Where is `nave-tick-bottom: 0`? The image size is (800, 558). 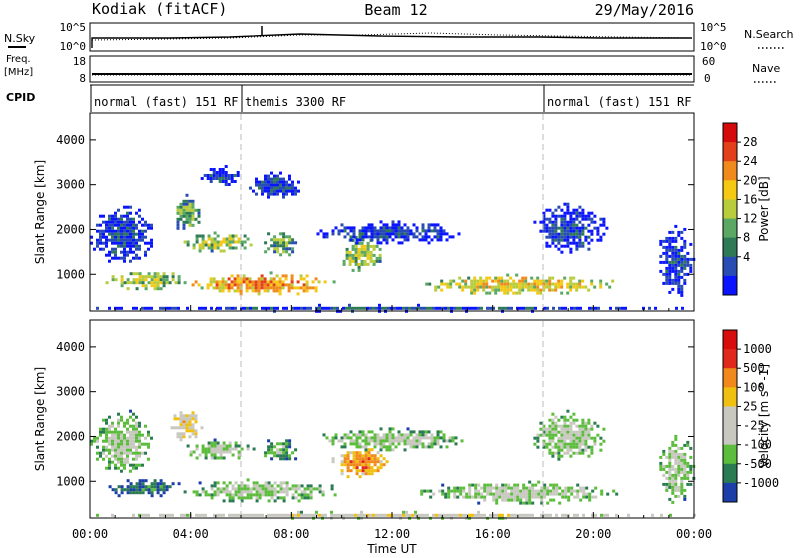
nave-tick-bottom: 0 is located at coordinates (707, 78).